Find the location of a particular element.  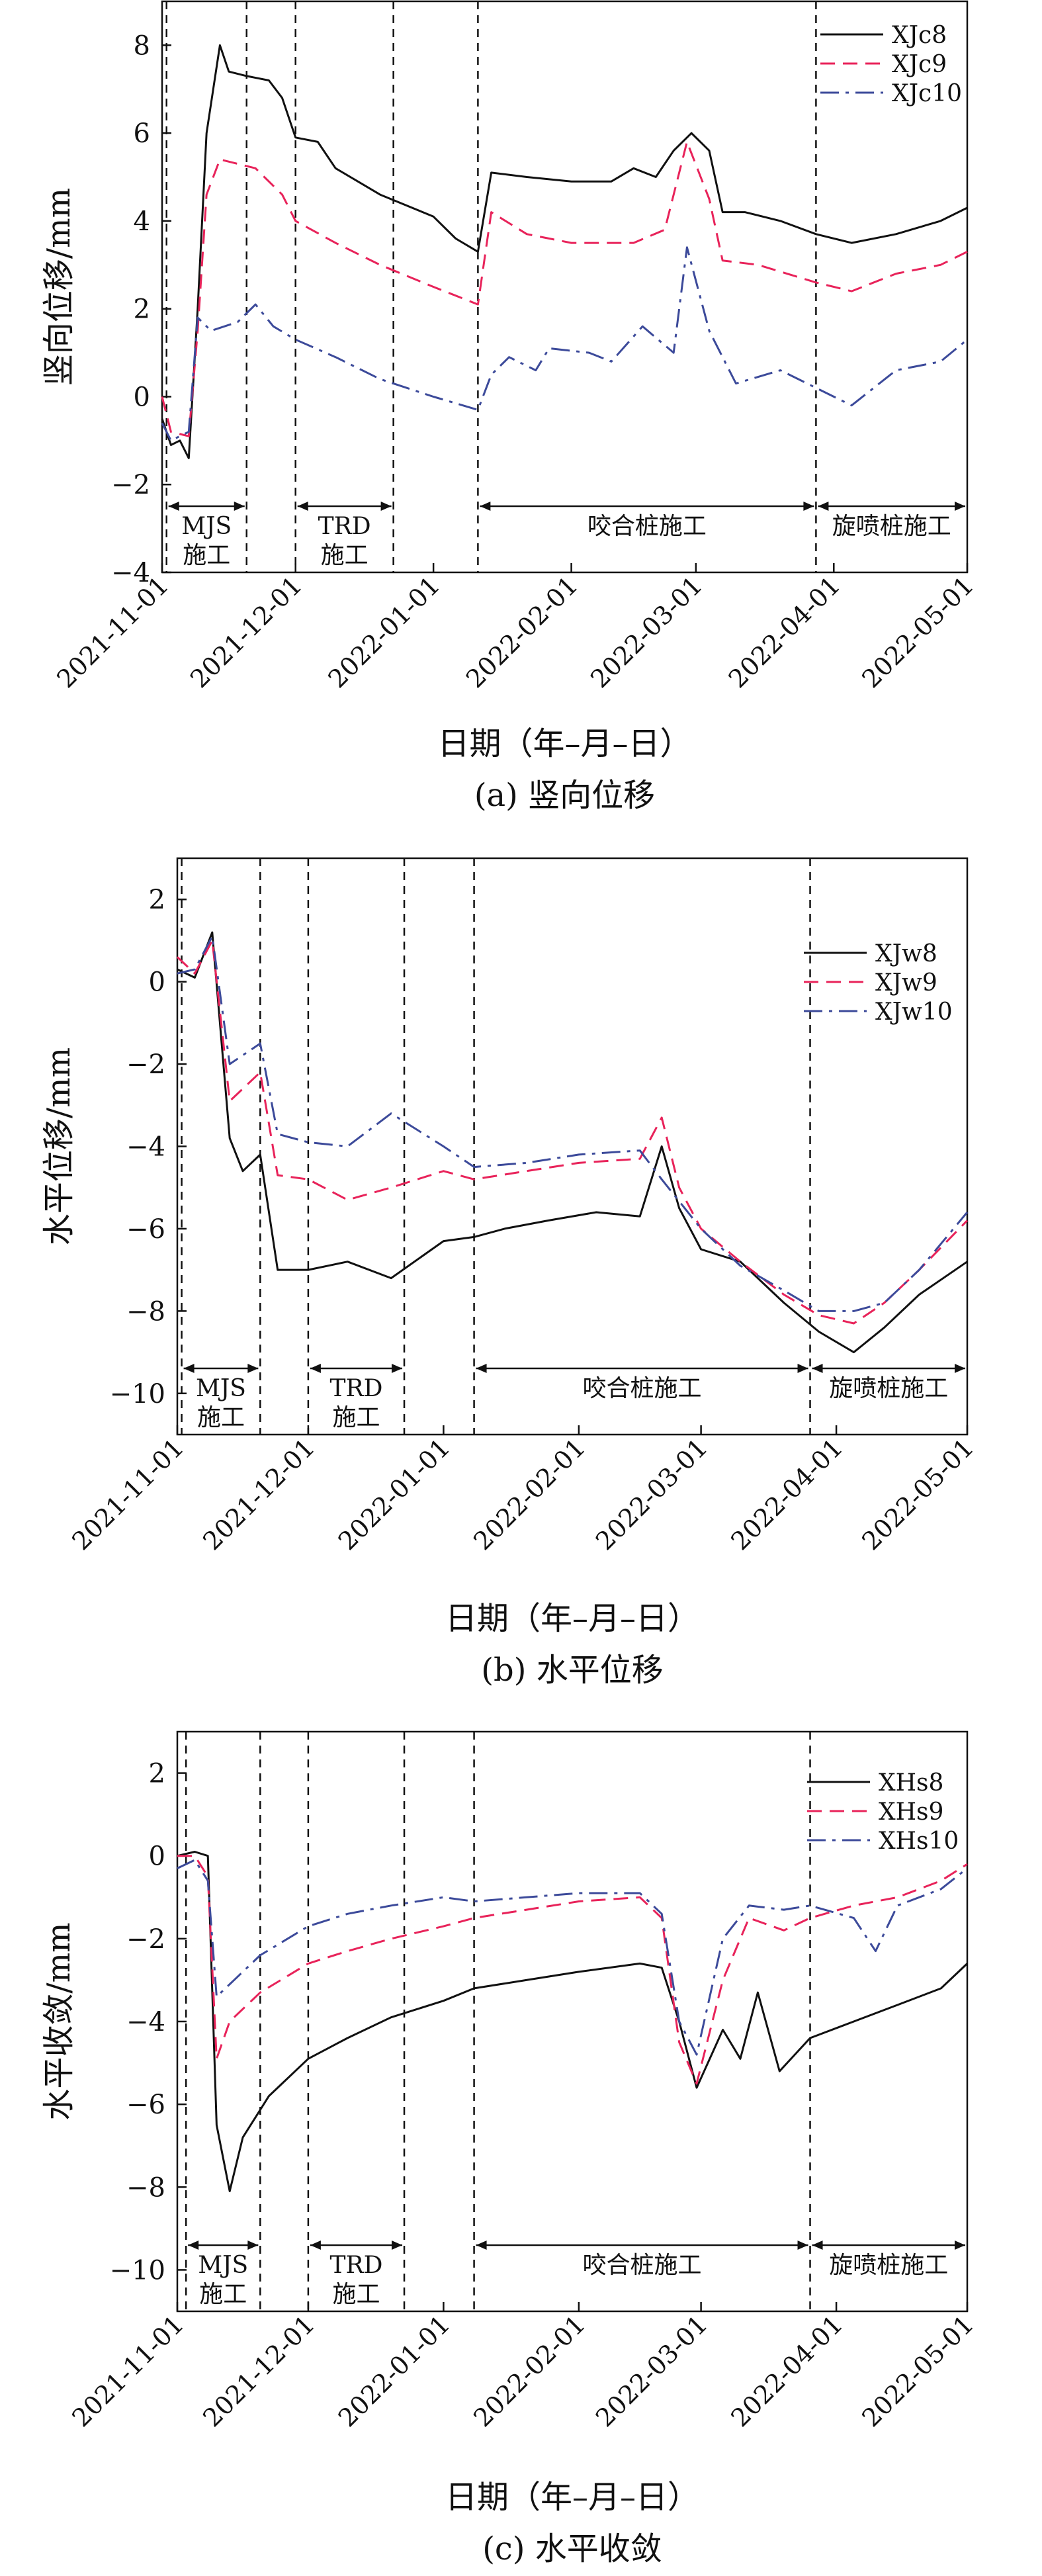

y-axis-label: 竖向位移/mm is located at coordinates (59, 287).